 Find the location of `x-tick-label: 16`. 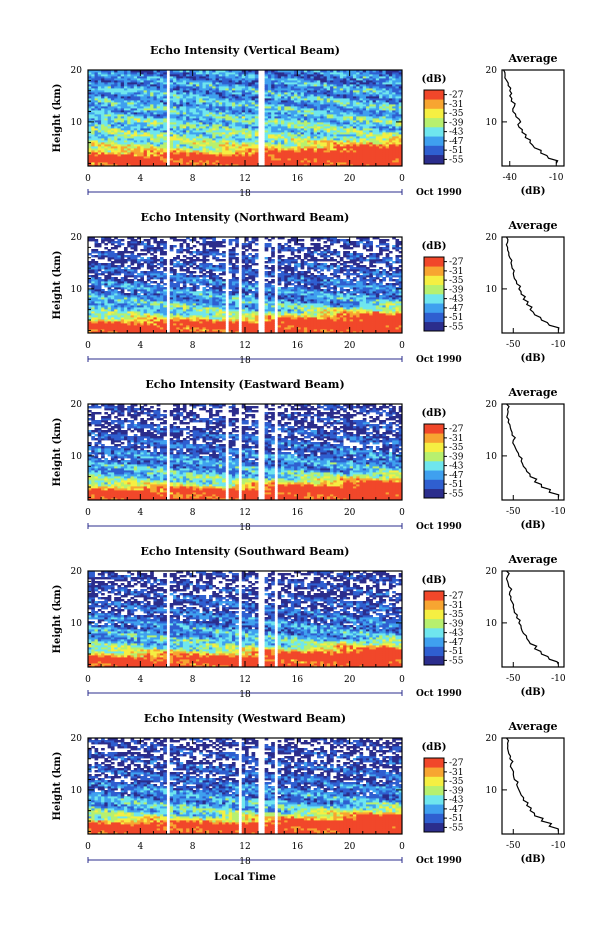

x-tick-label: 16 is located at coordinates (298, 179).